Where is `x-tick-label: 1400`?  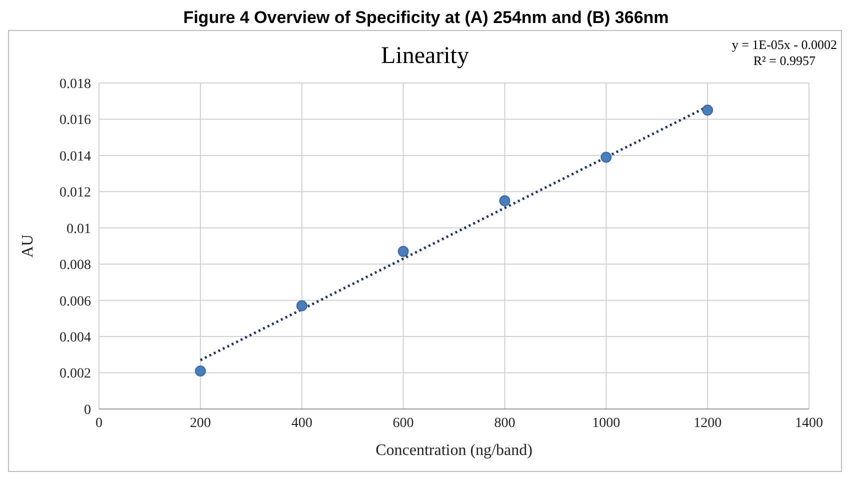 x-tick-label: 1400 is located at coordinates (809, 423).